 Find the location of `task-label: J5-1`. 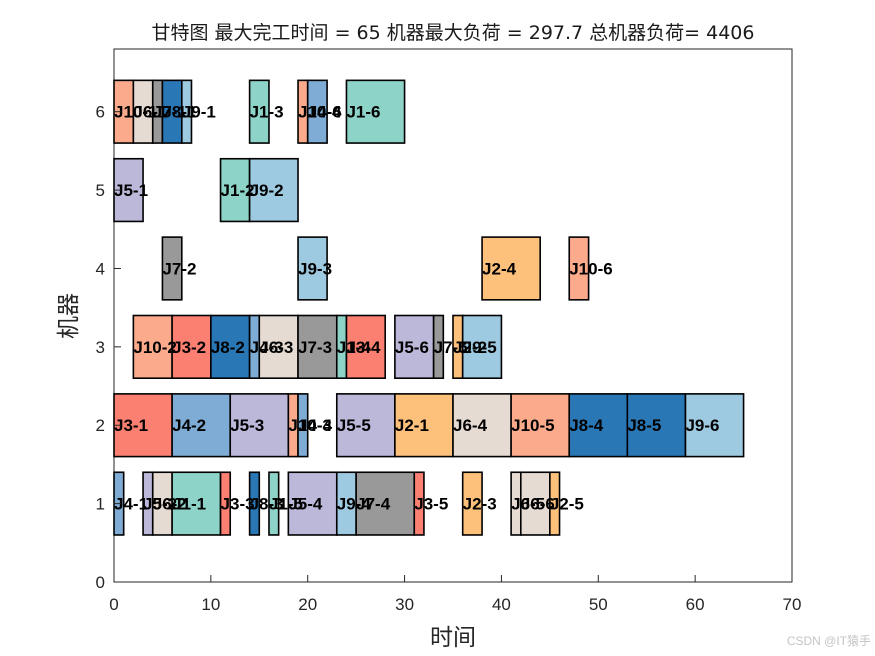

task-label: J5-1 is located at coordinates (131, 190).